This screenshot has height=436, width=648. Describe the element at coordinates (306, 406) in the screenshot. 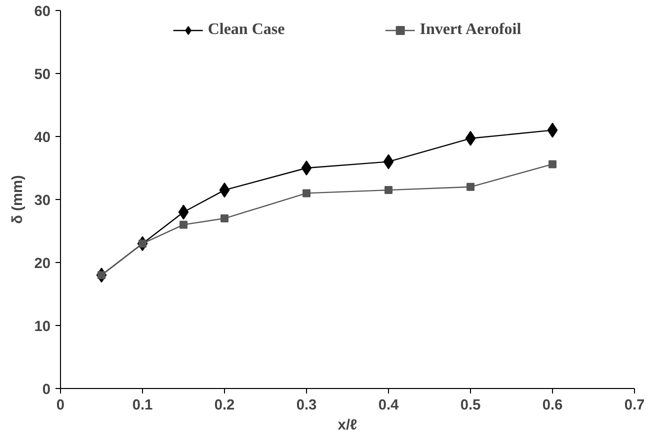

I see `x-tick-label: 0.3` at that location.